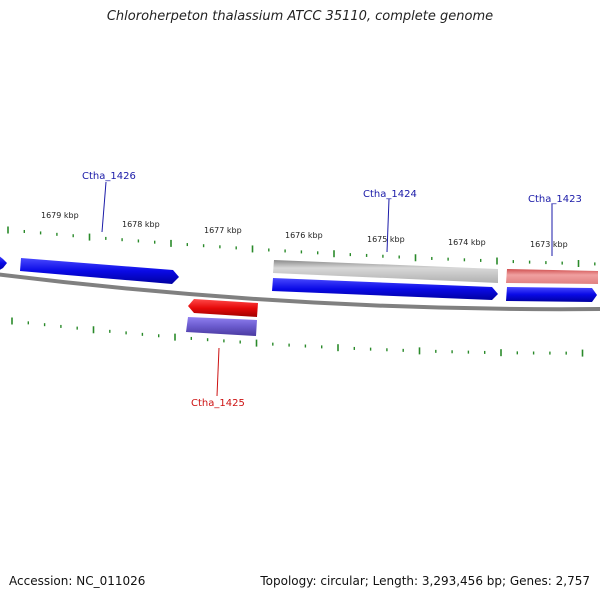  I want to click on accession-text: Accession: NC_011026, so click(77, 581).